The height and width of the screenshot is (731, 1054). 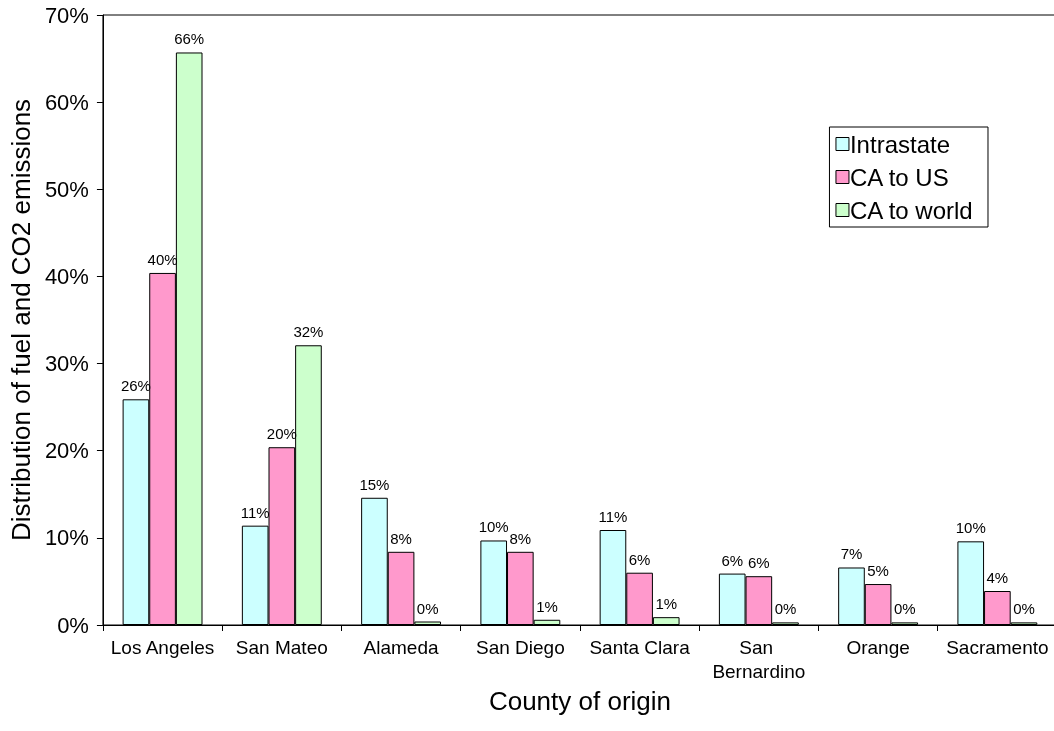 What do you see at coordinates (66, 451) in the screenshot?
I see `y-tick-label: 20%` at bounding box center [66, 451].